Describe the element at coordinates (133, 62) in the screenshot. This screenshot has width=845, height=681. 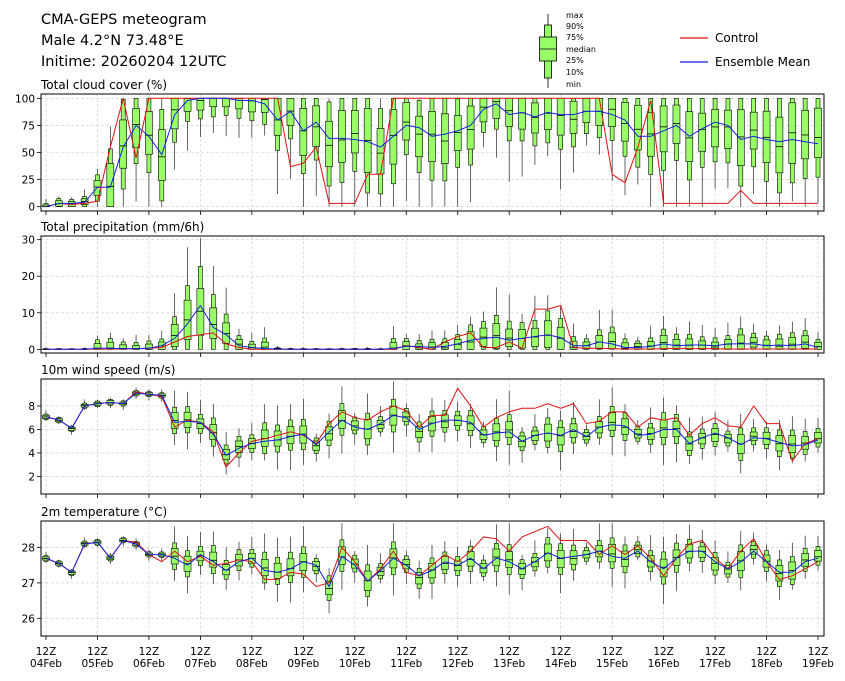
I see `figure-initime: Initime: 20260204 12UTC` at that location.